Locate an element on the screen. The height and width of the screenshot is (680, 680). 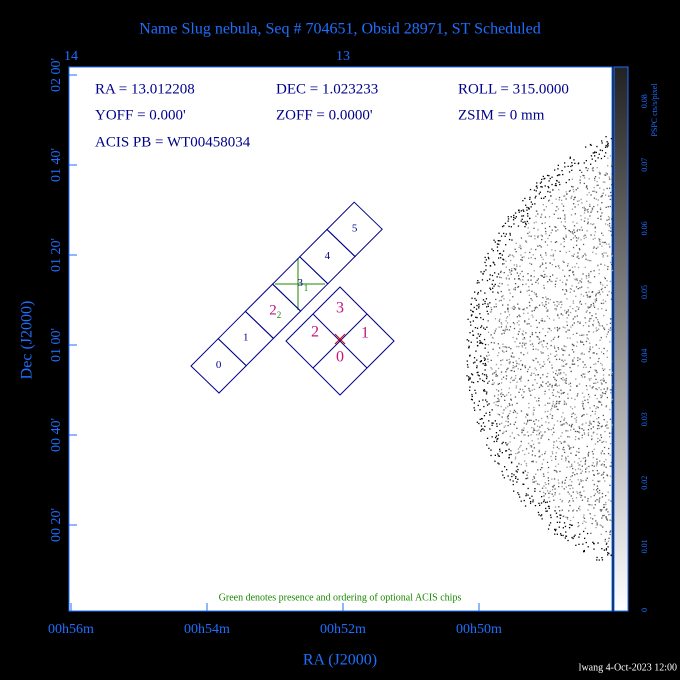
optional-chip-label: 1 is located at coordinates (306, 288).